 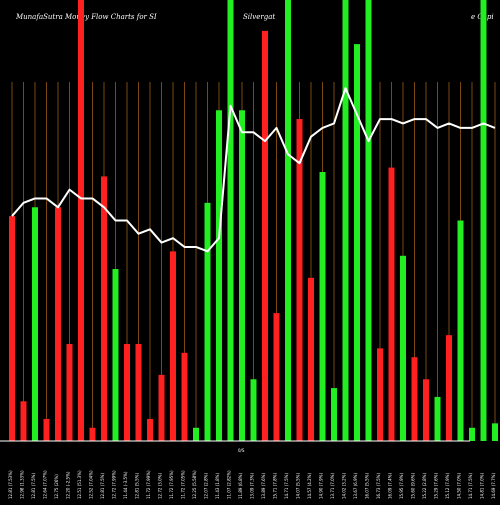 What do you see at coordinates (22, 484) in the screenshot?
I see `x-tick-label: 12.98 (1.33%)` at bounding box center [22, 484].